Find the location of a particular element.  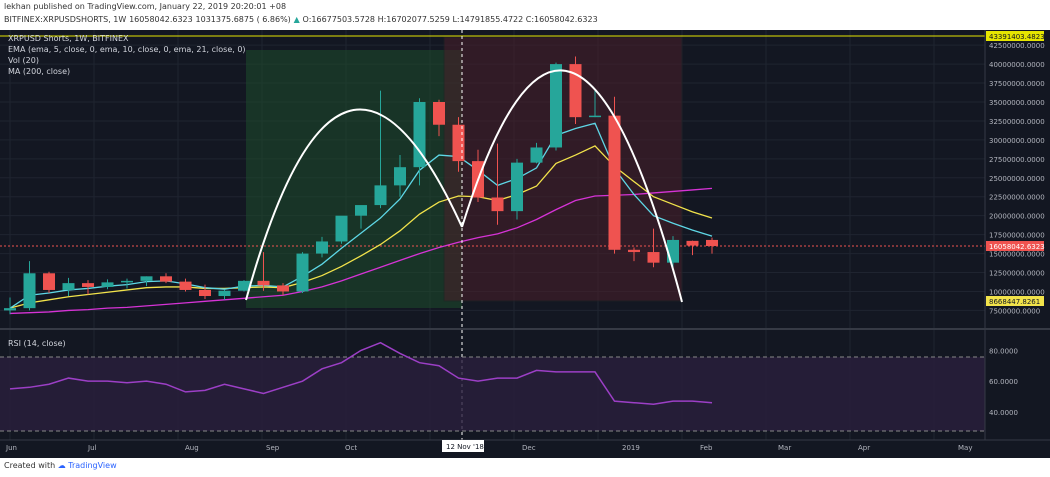

time-tick-label: Jul is located at coordinates (92, 448).